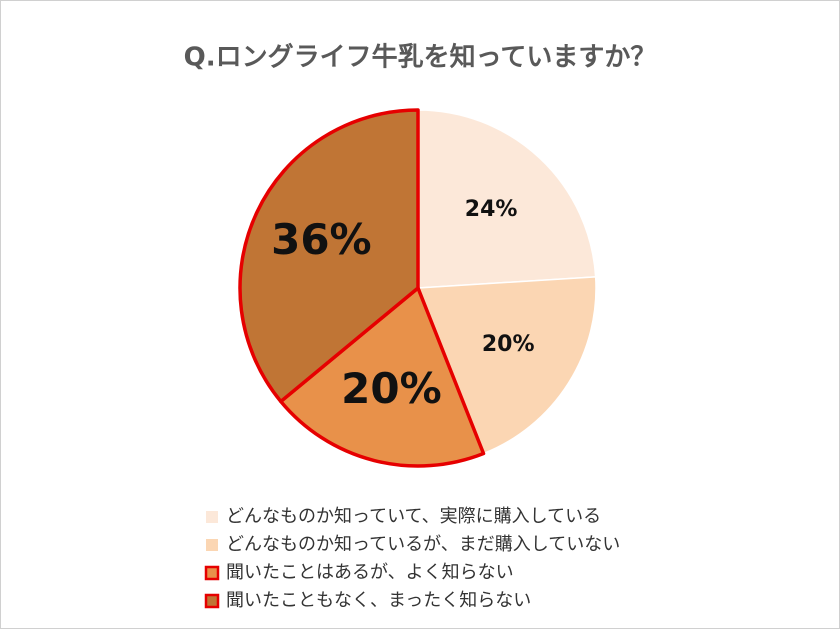  I want to click on legend-label: 聞いたことはあるが、よく知らない, so click(370, 572).